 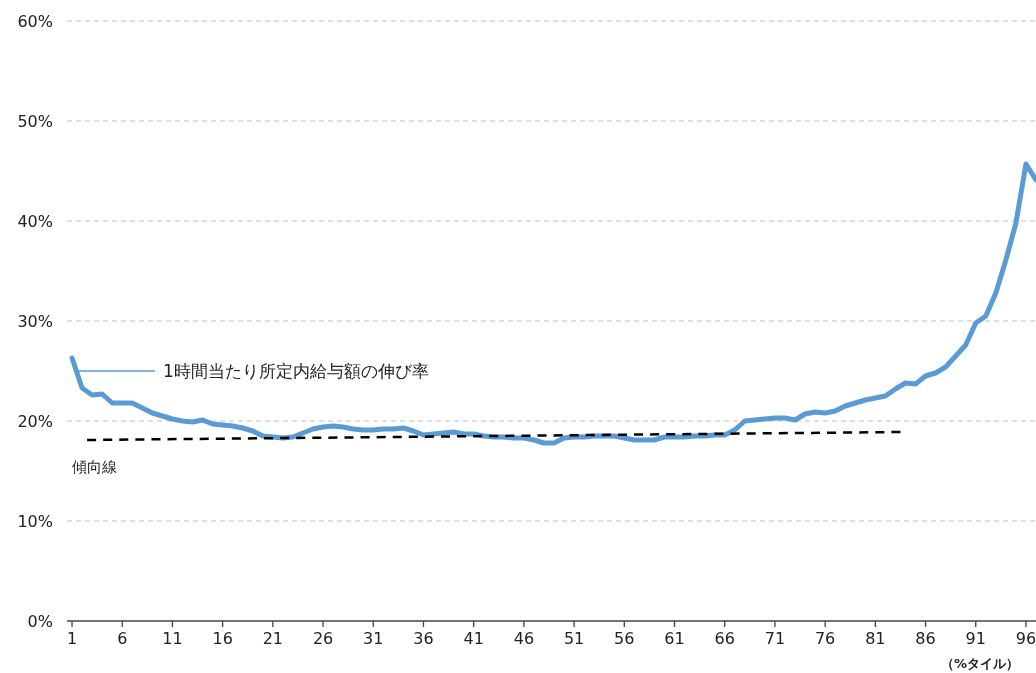 I want to click on x-axis-title: （%タイル）, so click(x=980, y=663).